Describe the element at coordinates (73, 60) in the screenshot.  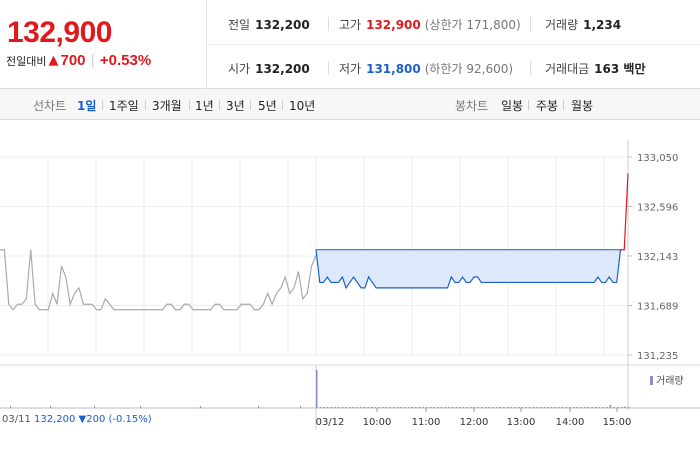
I see `change-amount: 700` at that location.